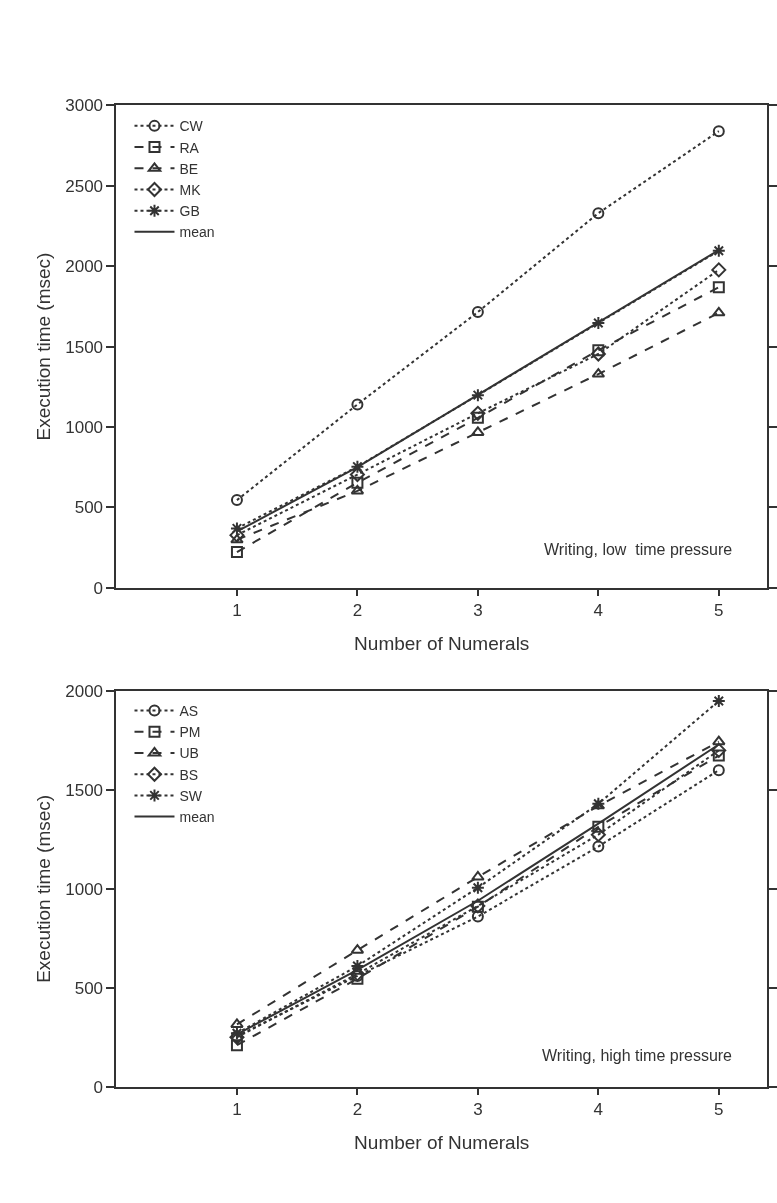 Image resolution: width=777 pixels, height=1203 pixels. Describe the element at coordinates (189, 211) in the screenshot. I see `legend-label: GB` at that location.